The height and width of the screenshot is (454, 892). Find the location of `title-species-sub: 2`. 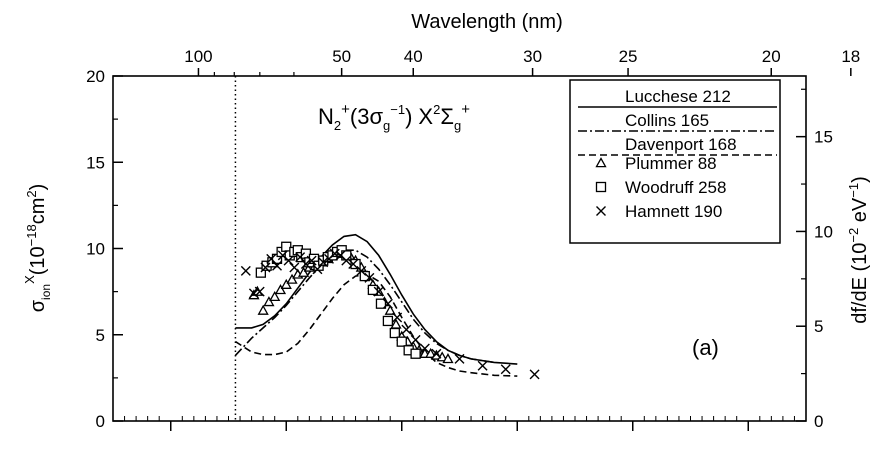

title-species-sub: 2 is located at coordinates (337, 125).